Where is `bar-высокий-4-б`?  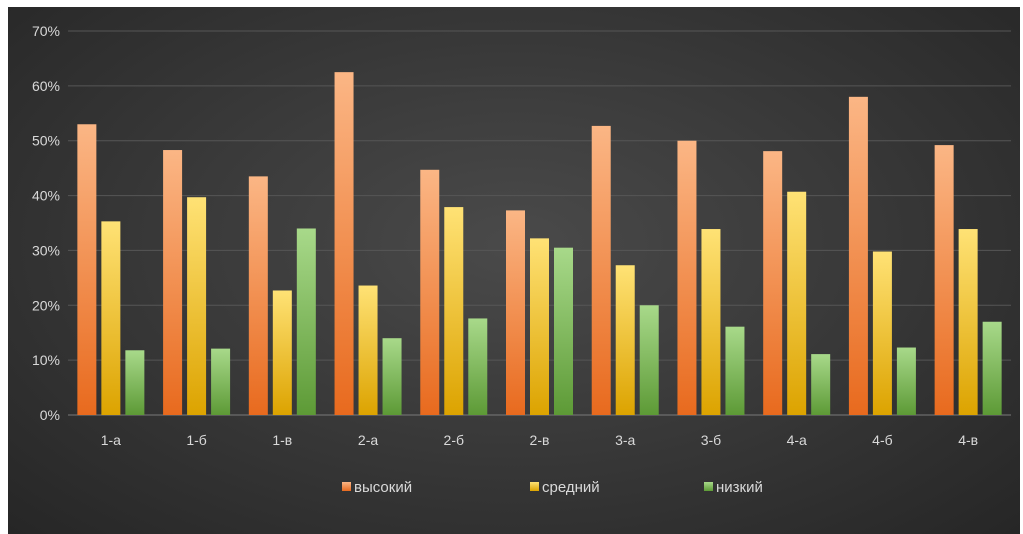 bar-высокий-4-б is located at coordinates (858, 255).